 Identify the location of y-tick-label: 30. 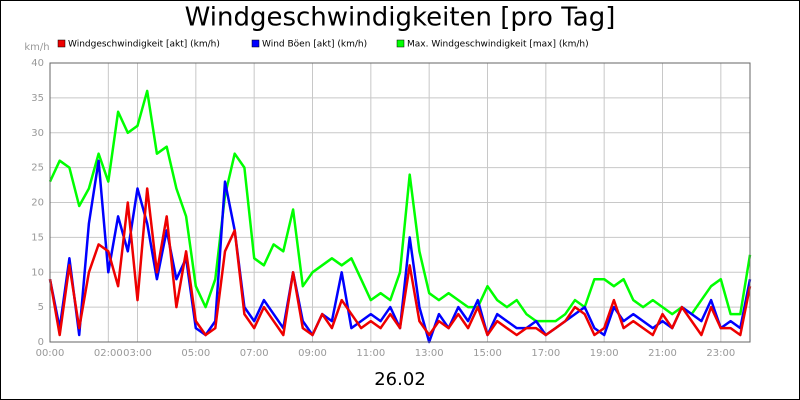
(37, 133).